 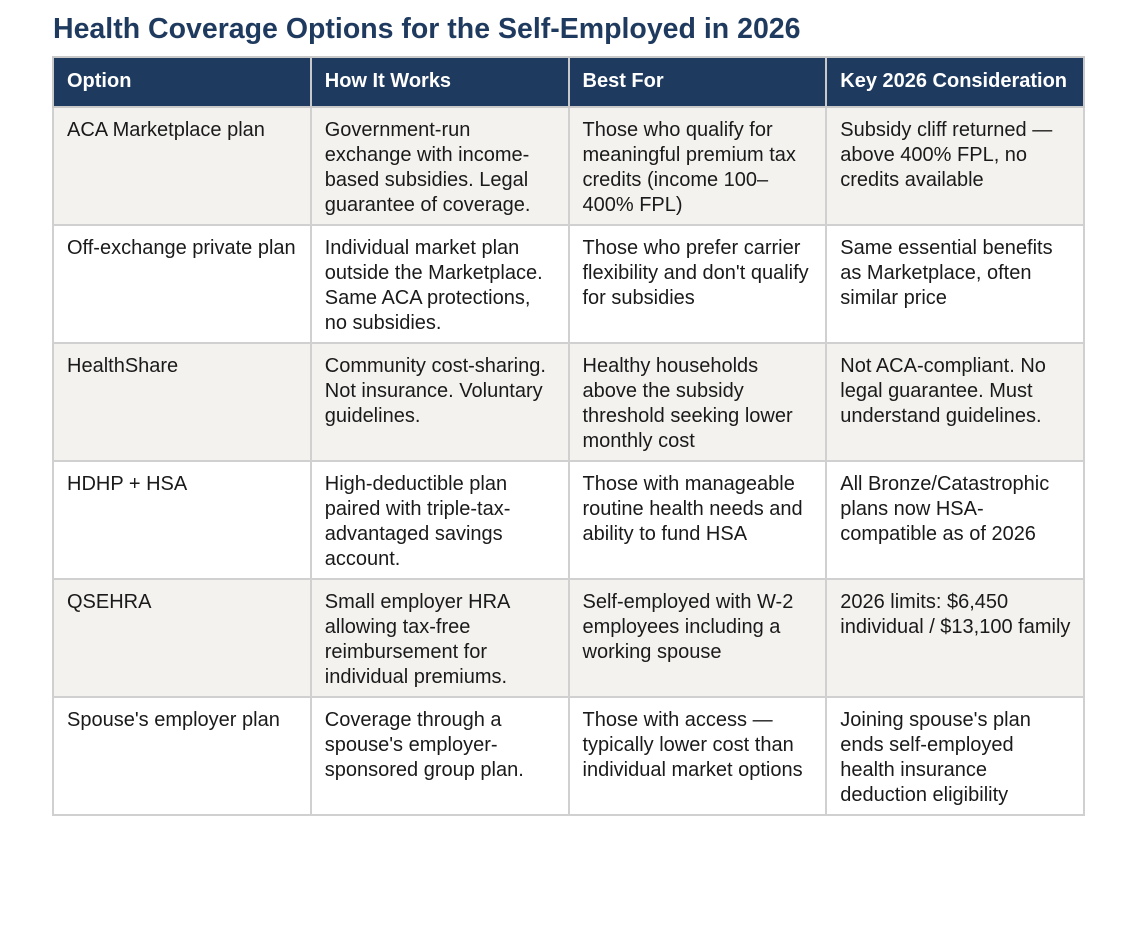 I want to click on header-best-for: Best For, so click(x=697, y=82).